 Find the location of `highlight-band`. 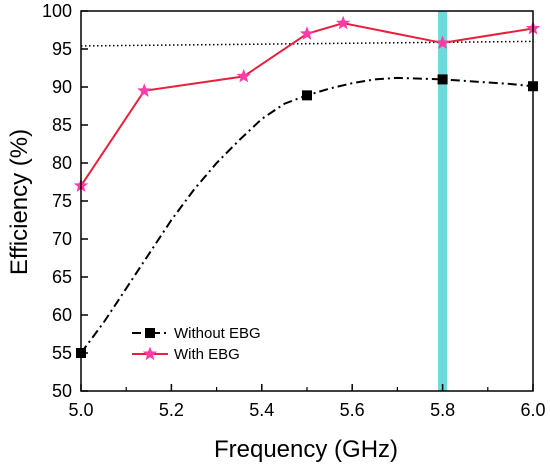

highlight-band is located at coordinates (443, 201).